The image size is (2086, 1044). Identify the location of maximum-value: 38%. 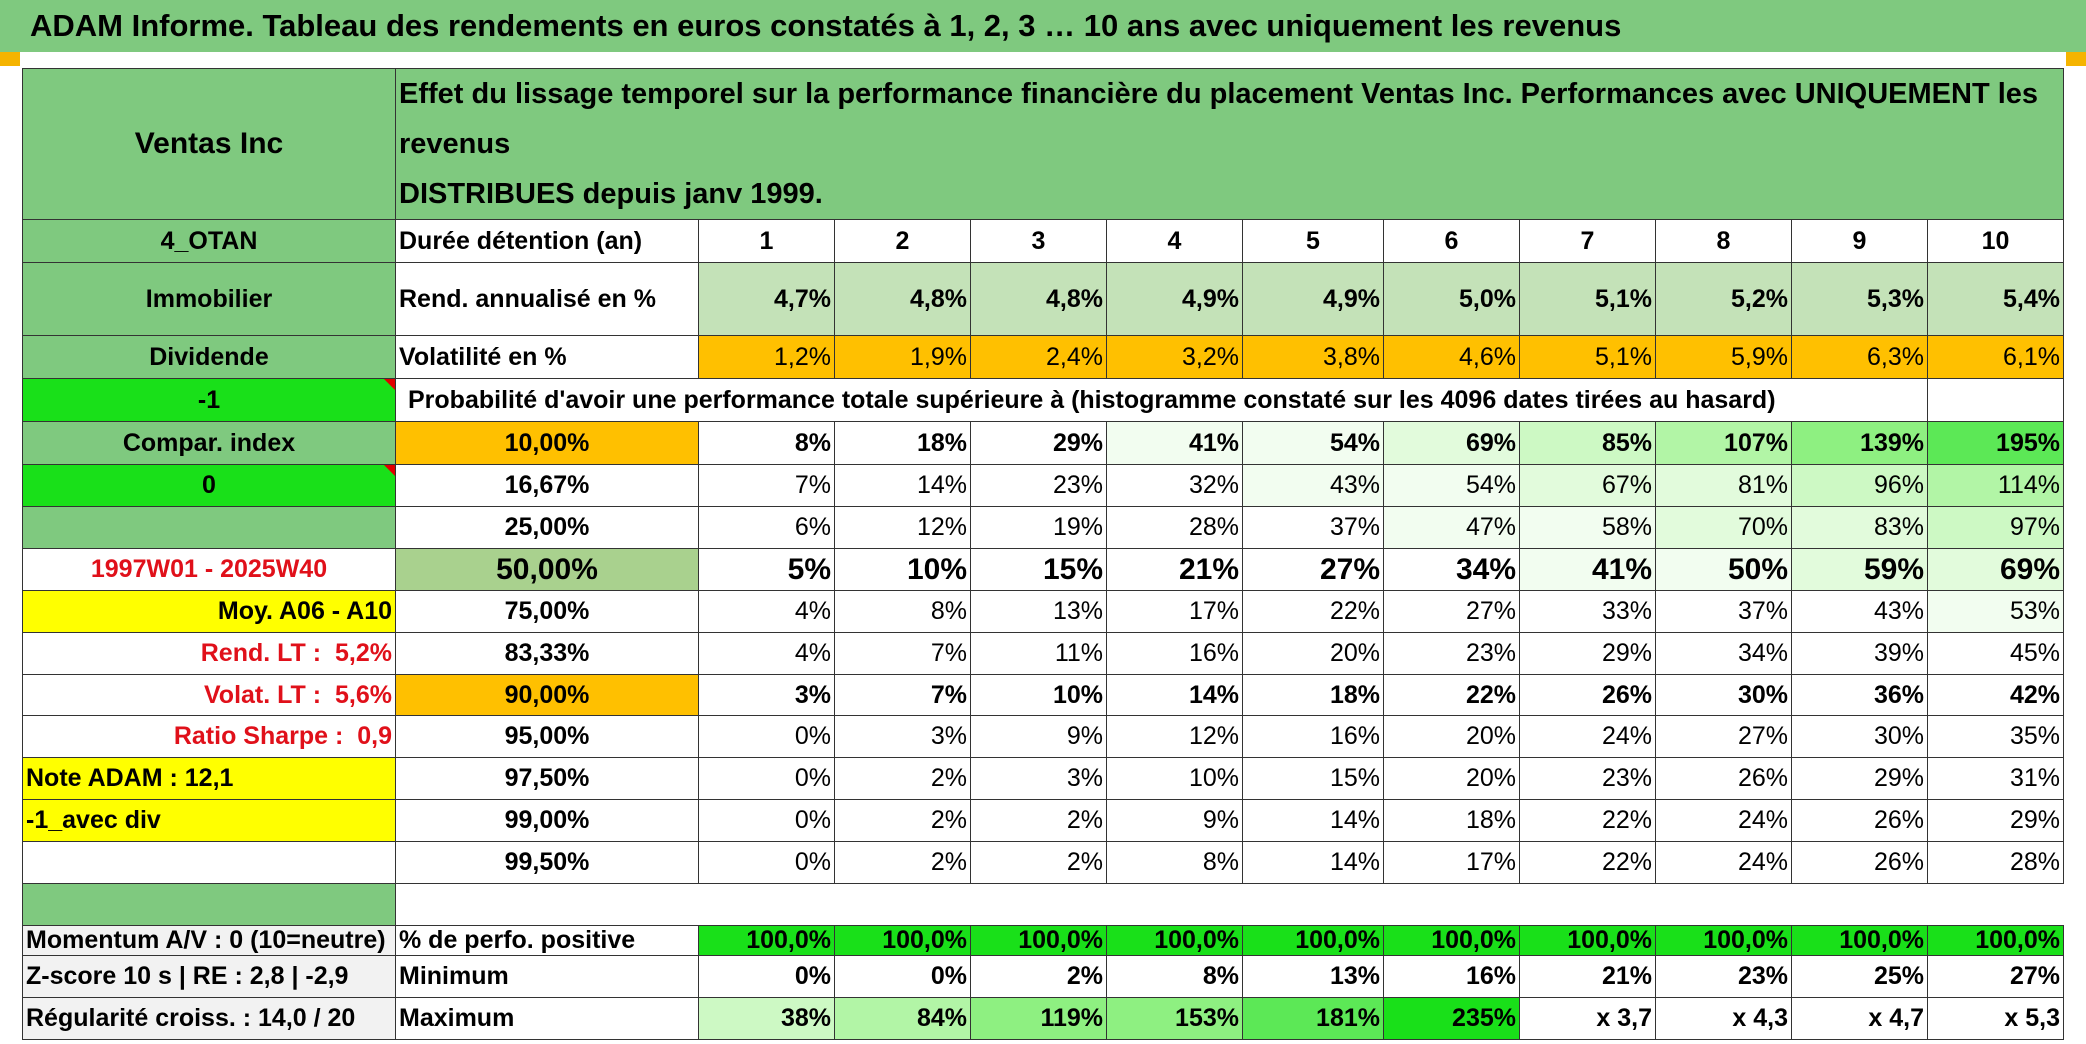
(766, 1018).